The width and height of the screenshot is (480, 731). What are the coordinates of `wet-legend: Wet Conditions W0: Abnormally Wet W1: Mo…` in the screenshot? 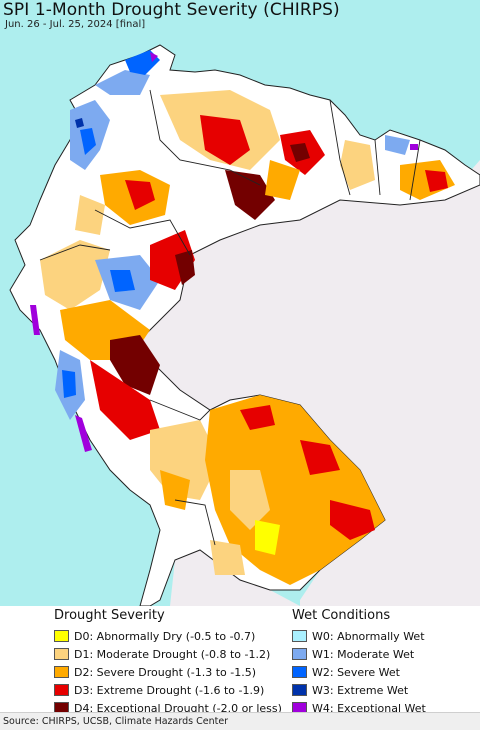 It's located at (359, 662).